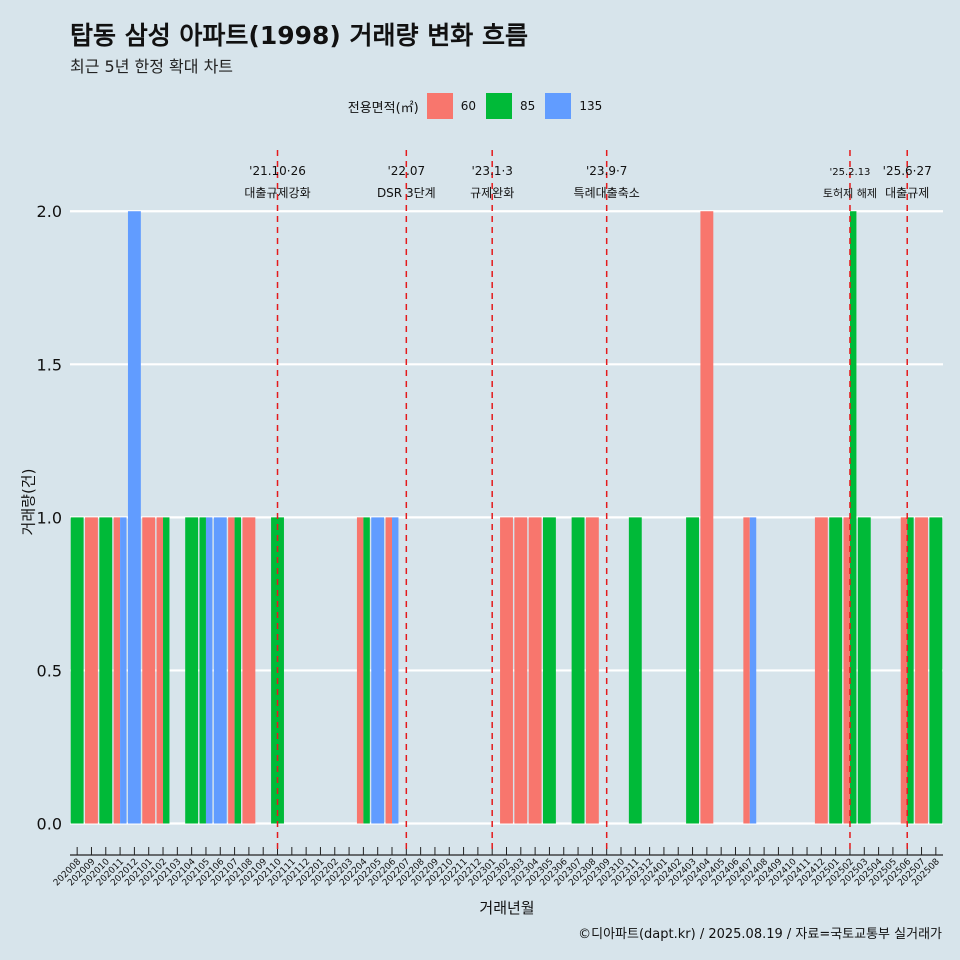 This screenshot has width=960, height=960. What do you see at coordinates (49, 364) in the screenshot?
I see `y-tick-label: 1.5` at bounding box center [49, 364].